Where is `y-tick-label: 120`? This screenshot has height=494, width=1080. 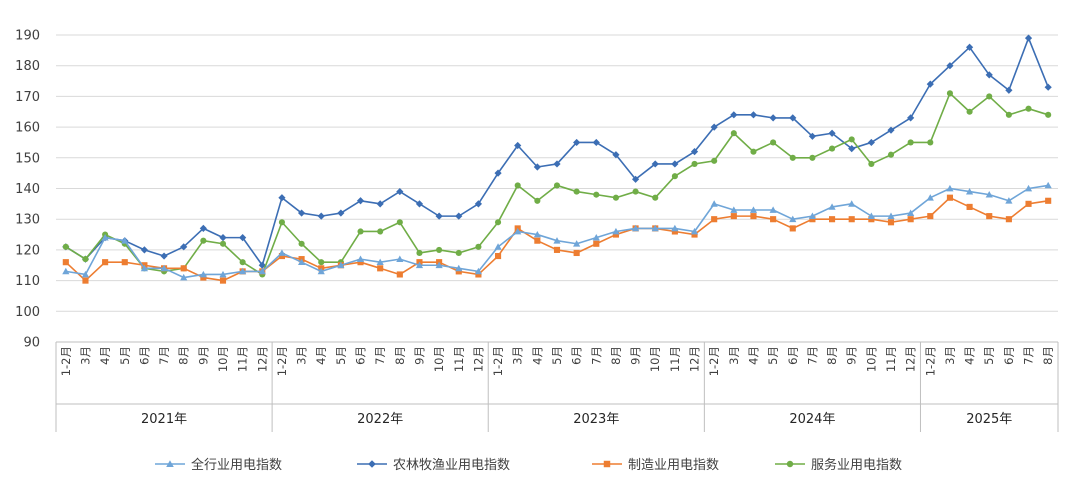 y-tick-label: 120 is located at coordinates (27, 250).